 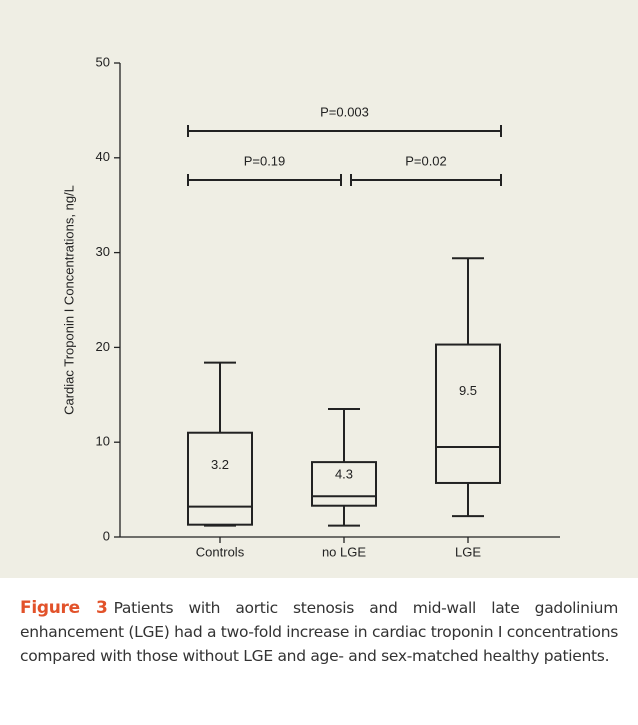 I want to click on y-tick-label: 30, so click(x=103, y=251).